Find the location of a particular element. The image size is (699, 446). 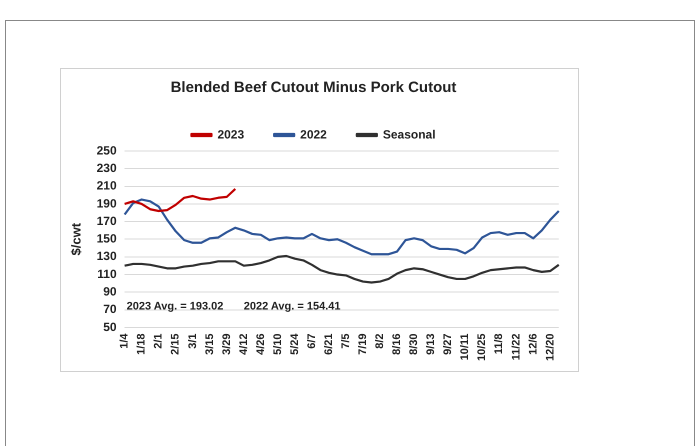

x-tick-label: 3/15 is located at coordinates (210, 344).